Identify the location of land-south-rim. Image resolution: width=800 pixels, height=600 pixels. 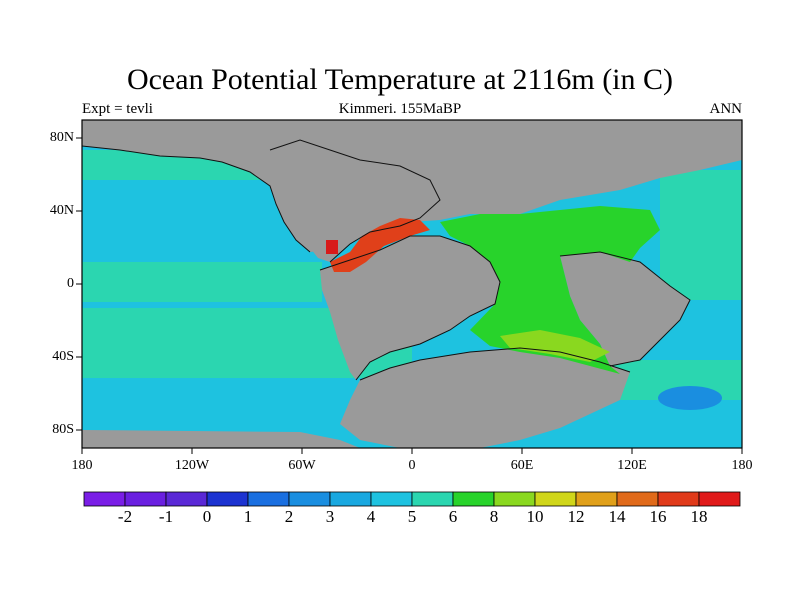
(221, 439).